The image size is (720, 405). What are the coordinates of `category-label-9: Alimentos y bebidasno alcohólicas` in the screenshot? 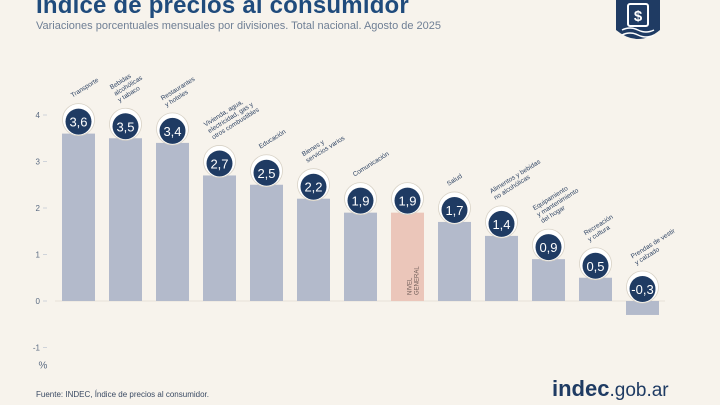 It's located at (518, 180).